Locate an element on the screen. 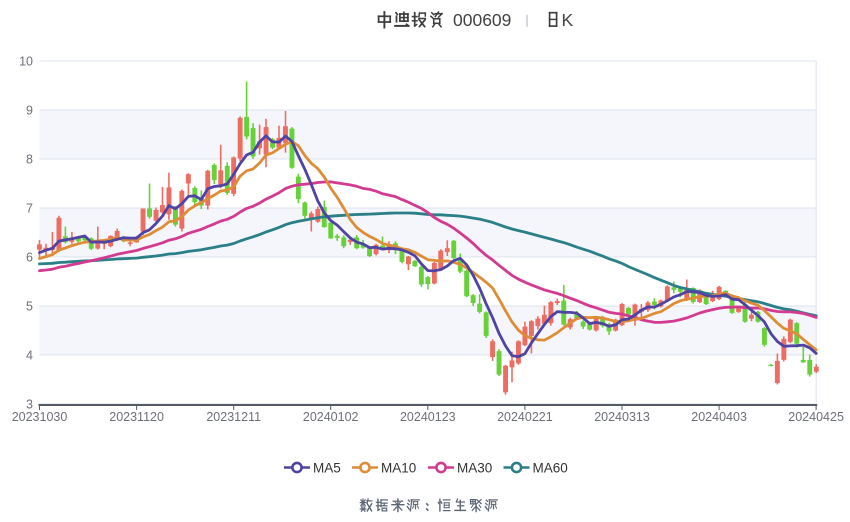 This screenshot has height=522, width=850. svg-text: 4 is located at coordinates (29, 355).